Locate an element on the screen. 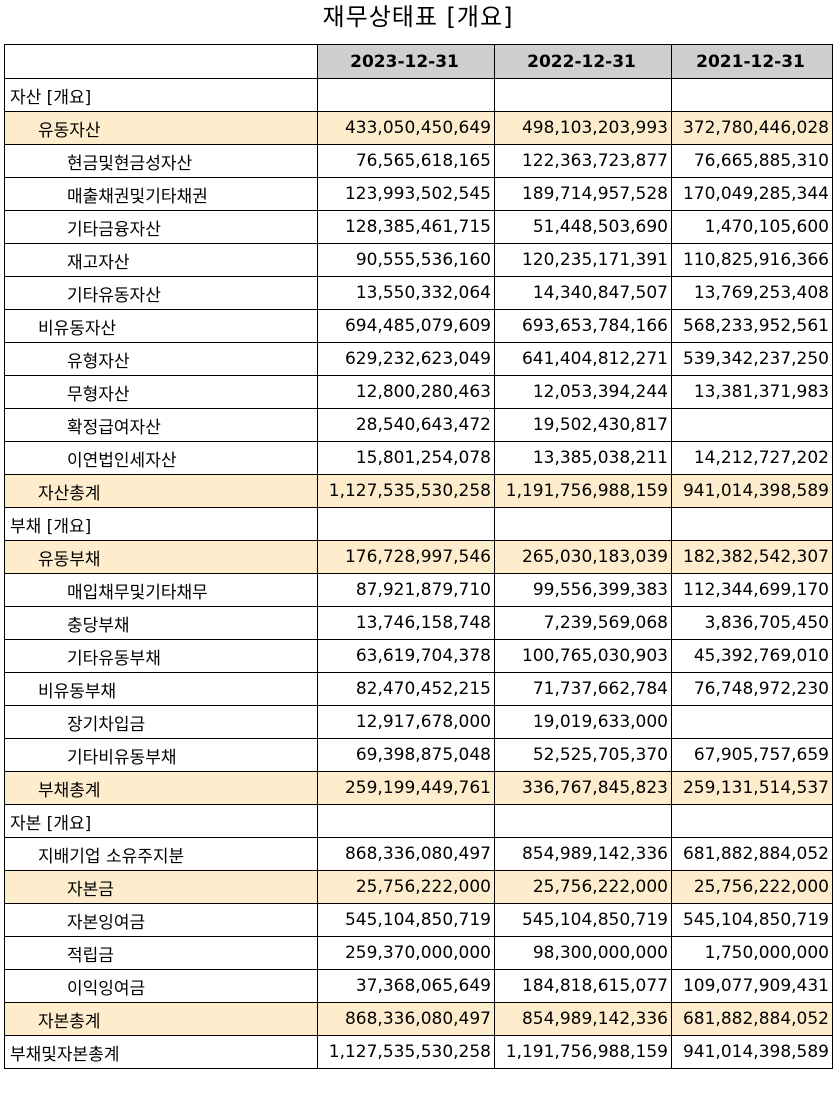 The image size is (836, 1104). value-cell: 1,750,000,000 is located at coordinates (752, 953).